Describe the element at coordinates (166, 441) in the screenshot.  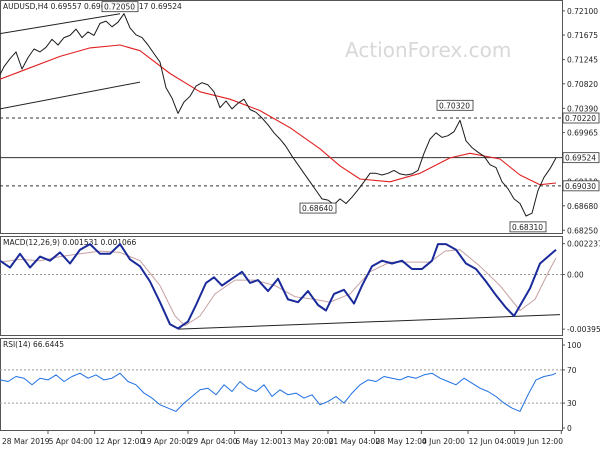
I see `x-tick-label-3: 19 Apr 20:00` at that location.